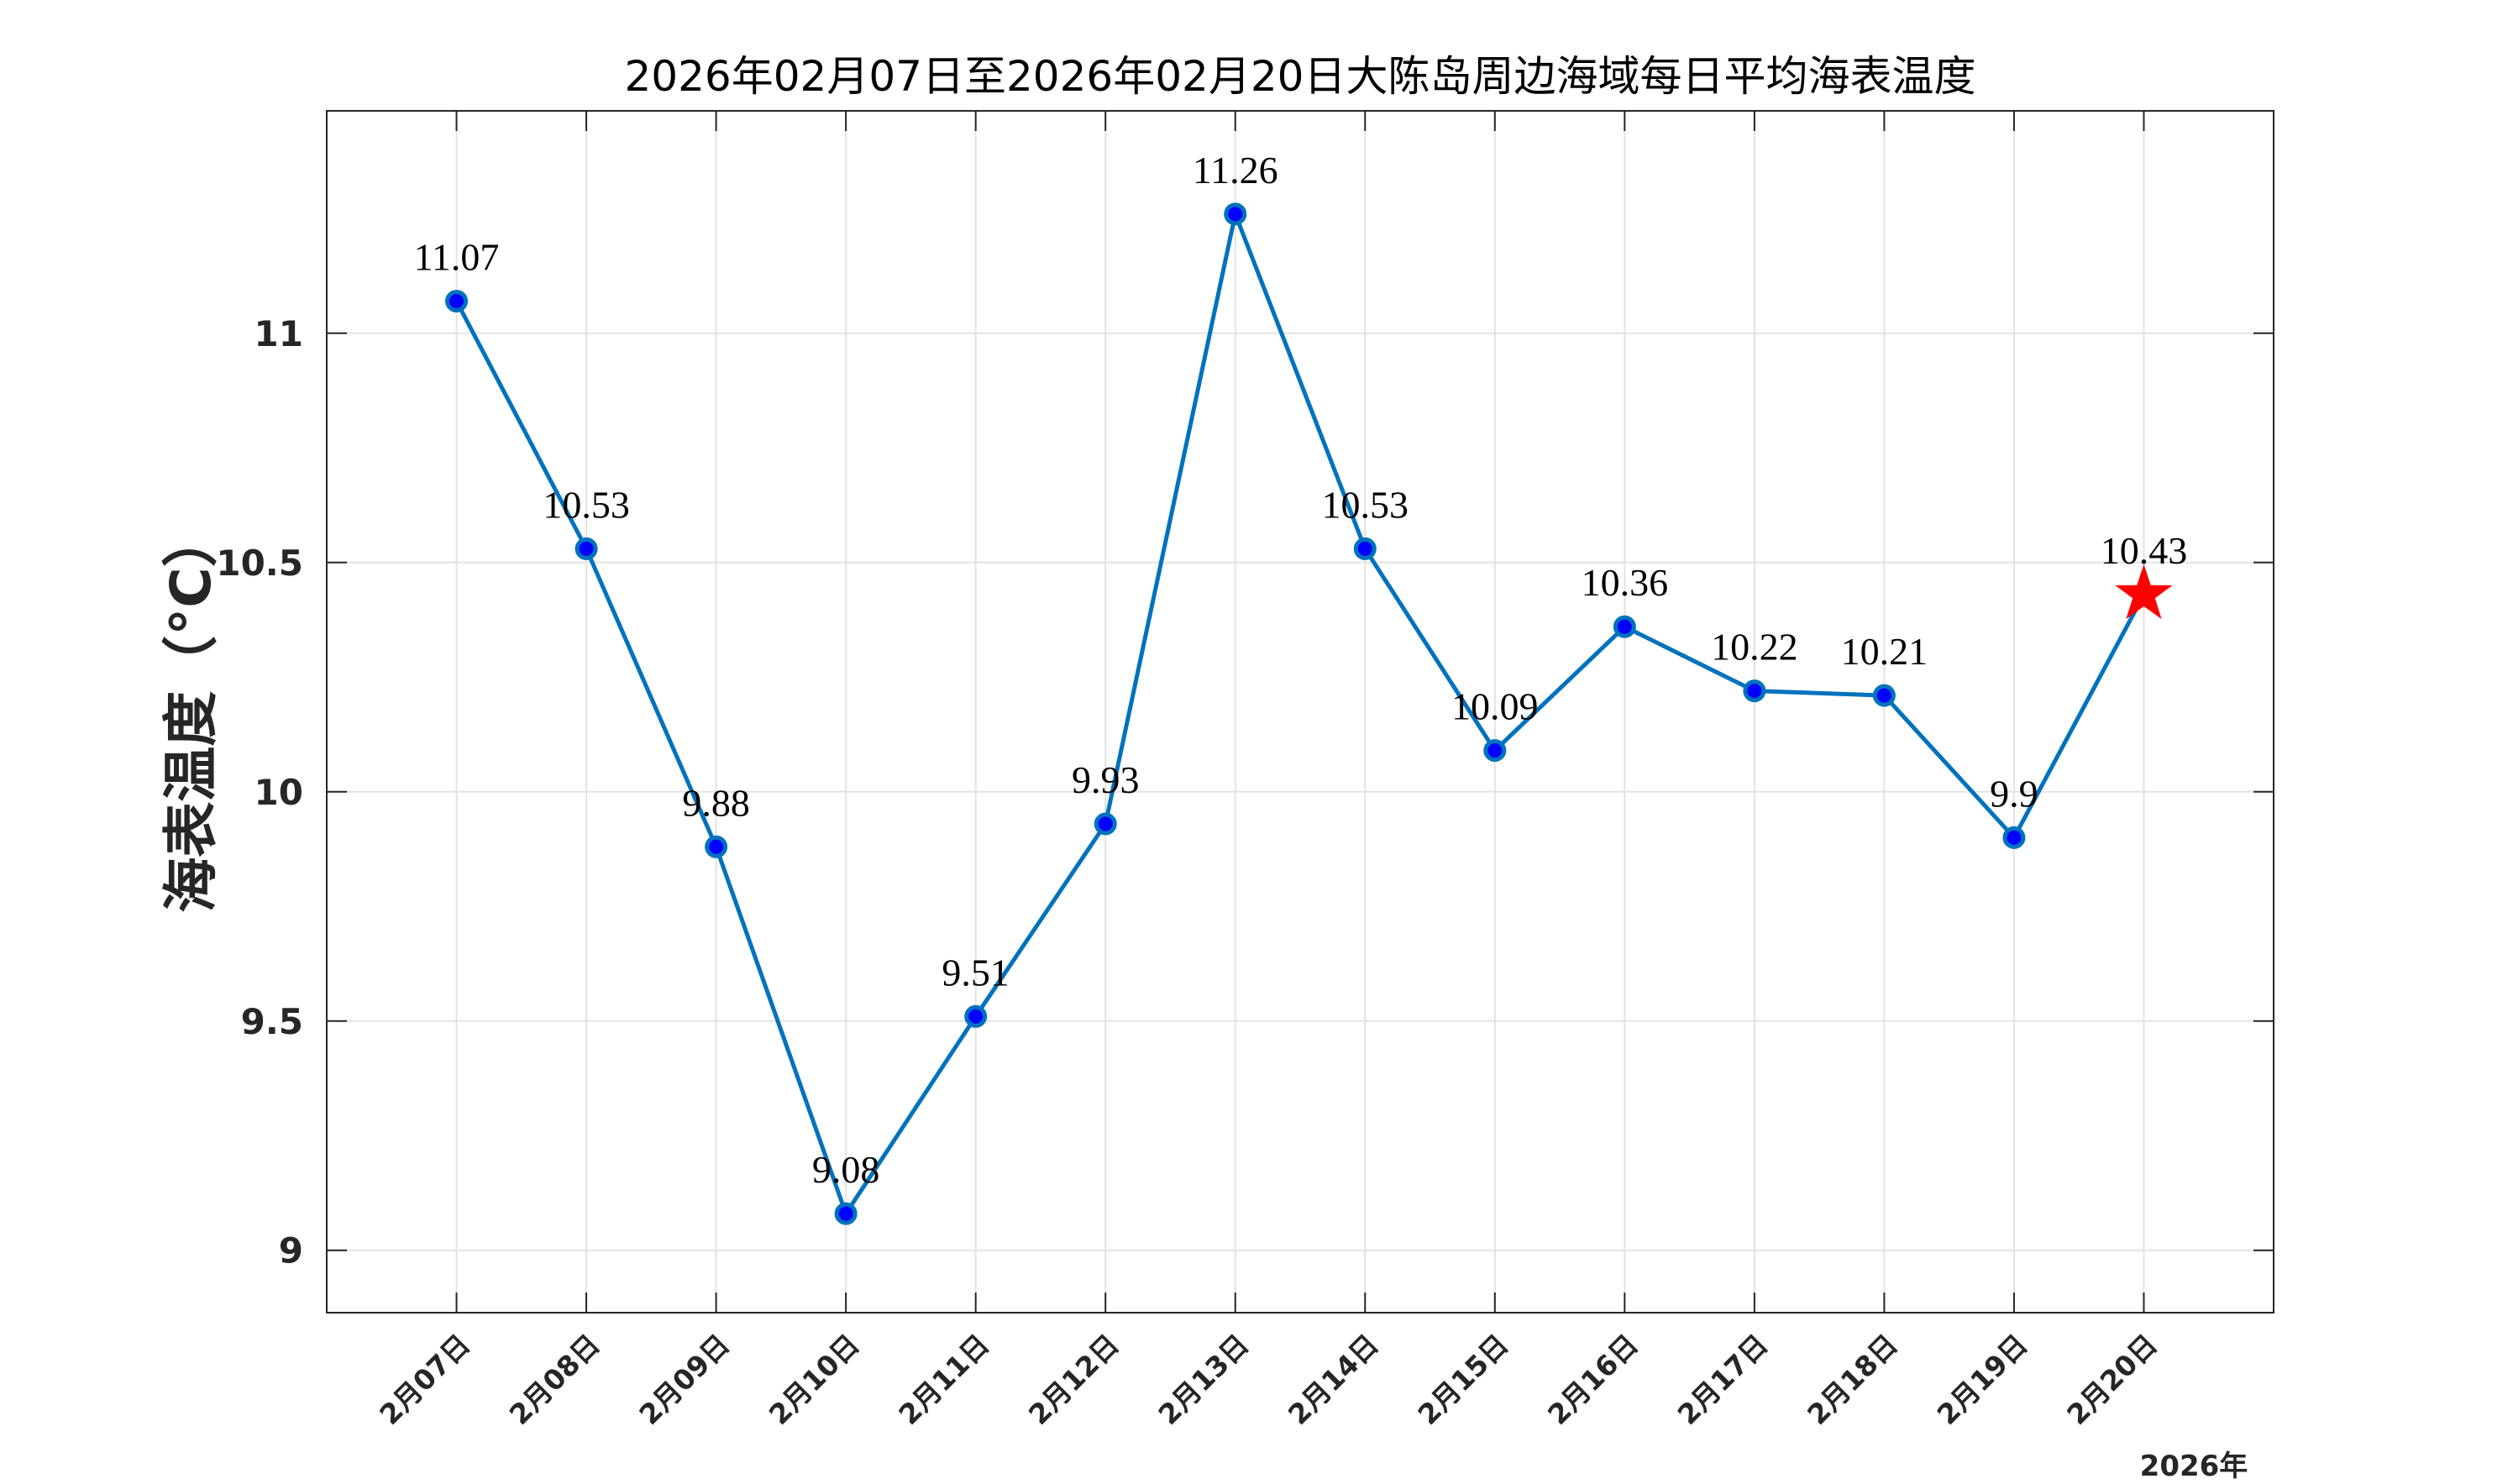 This screenshot has height=1484, width=2513. Describe the element at coordinates (291, 1251) in the screenshot. I see `y-tick-label: 9` at that location.